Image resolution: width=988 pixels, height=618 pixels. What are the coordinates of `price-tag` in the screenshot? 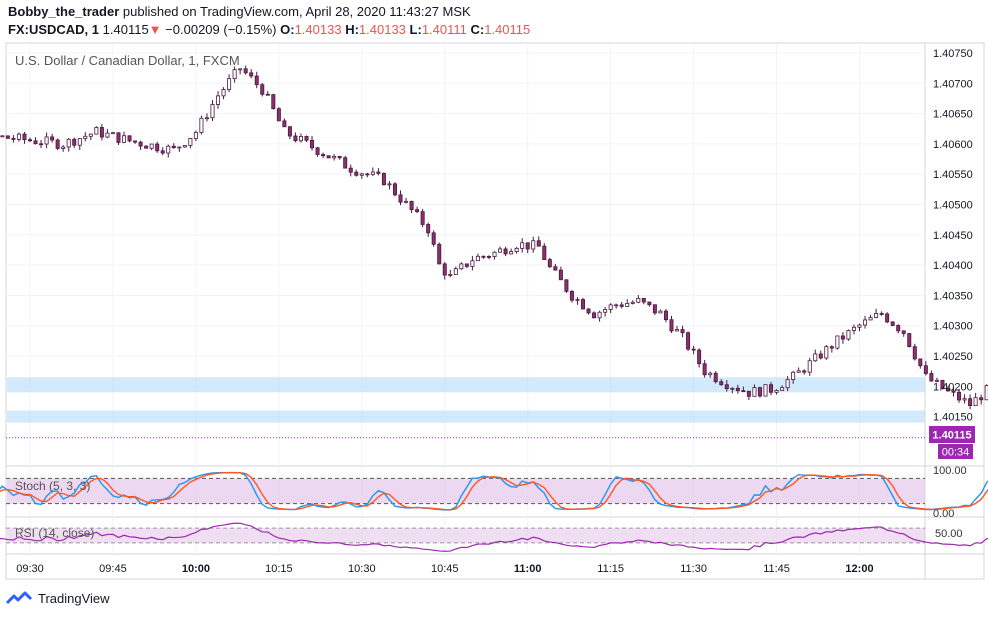 It's located at (952, 434).